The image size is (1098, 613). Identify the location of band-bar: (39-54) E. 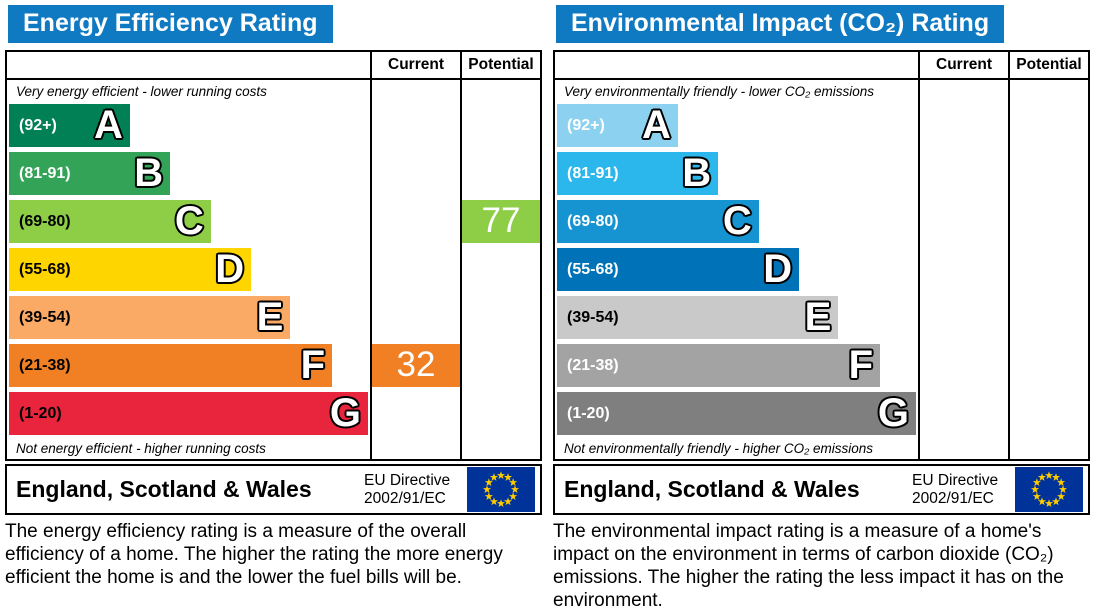
(150, 317).